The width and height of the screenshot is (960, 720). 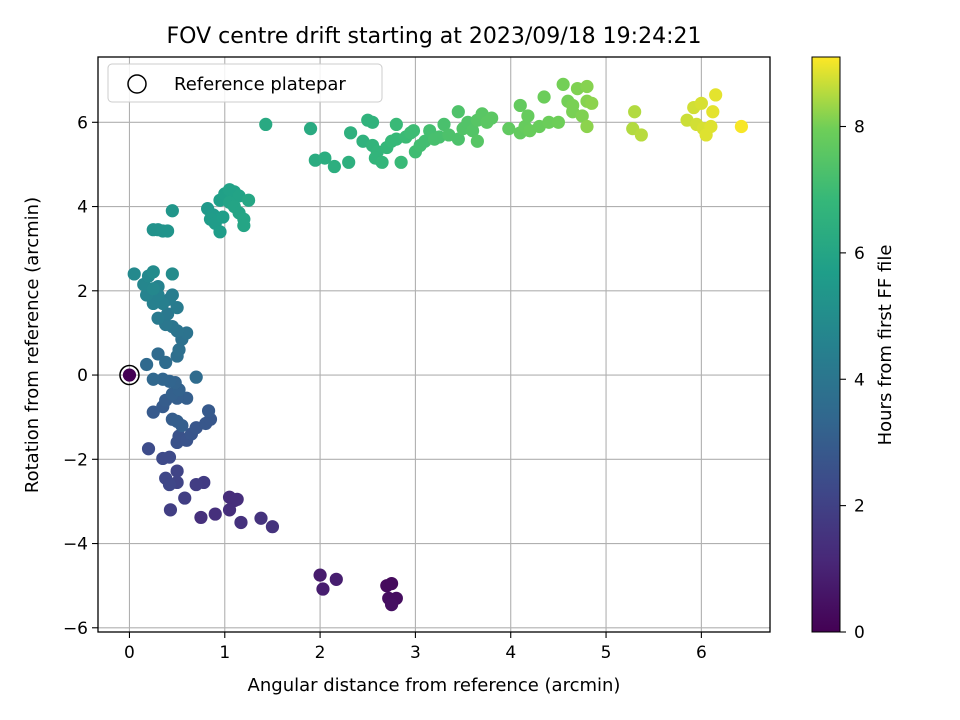 What do you see at coordinates (701, 653) in the screenshot?
I see `x-tick-label: 6` at bounding box center [701, 653].